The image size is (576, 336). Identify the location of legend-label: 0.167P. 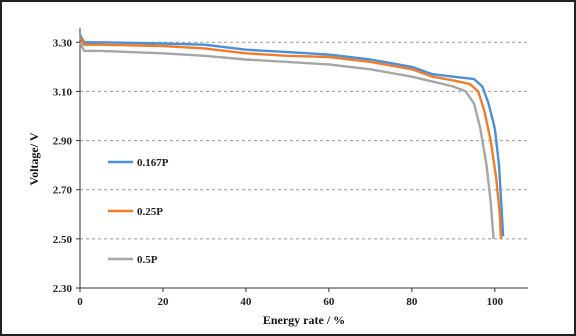
(153, 163).